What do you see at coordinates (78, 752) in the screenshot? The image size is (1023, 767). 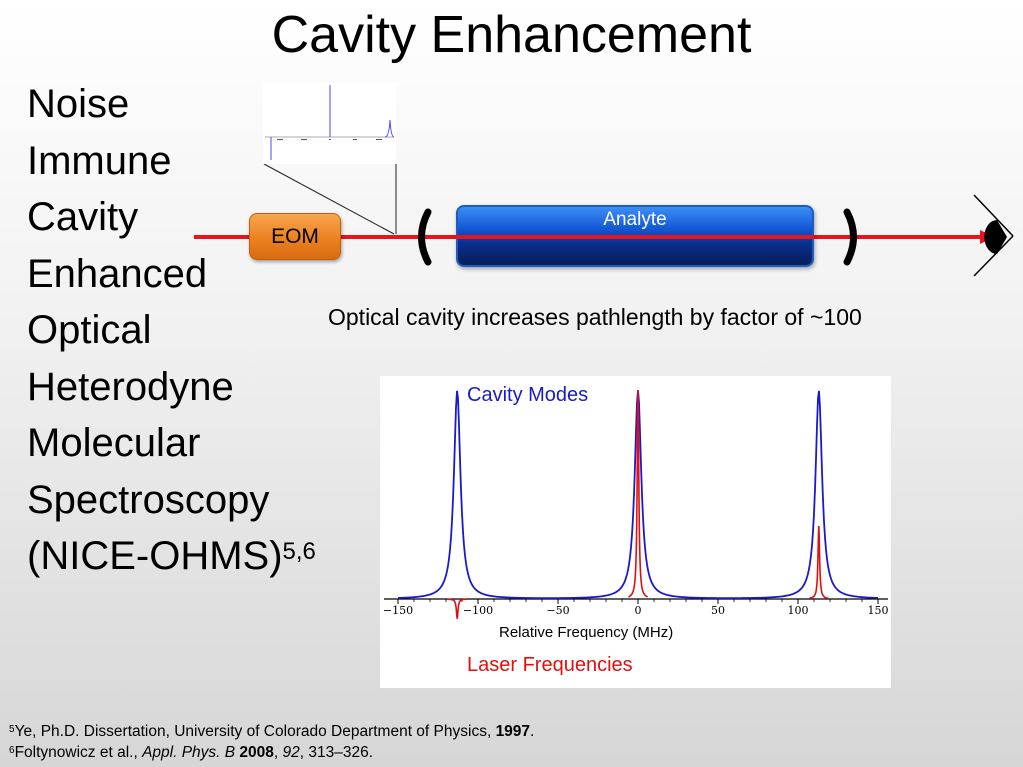 I see `reference-text: Foltynowicz et al.,` at bounding box center [78, 752].